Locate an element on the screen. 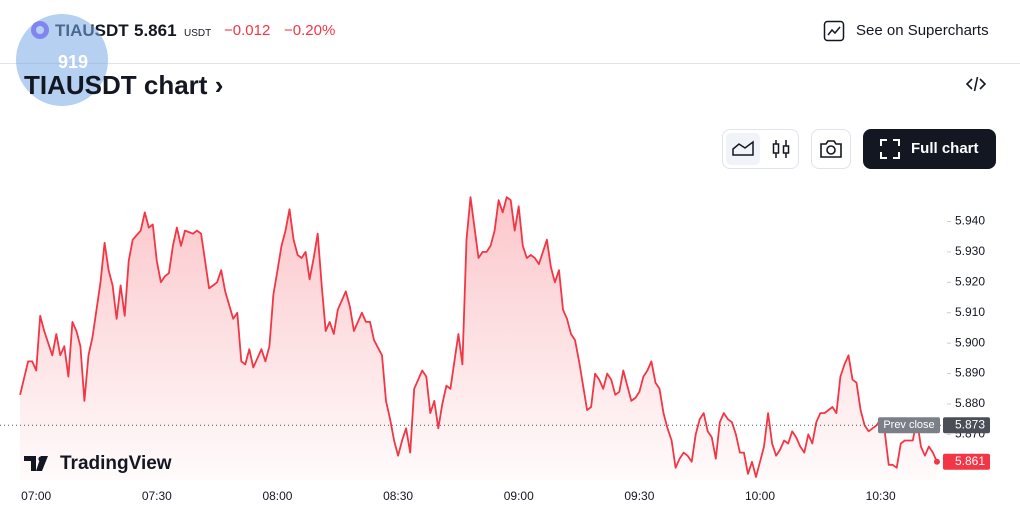 The image size is (1020, 511). camera-icon is located at coordinates (831, 149).